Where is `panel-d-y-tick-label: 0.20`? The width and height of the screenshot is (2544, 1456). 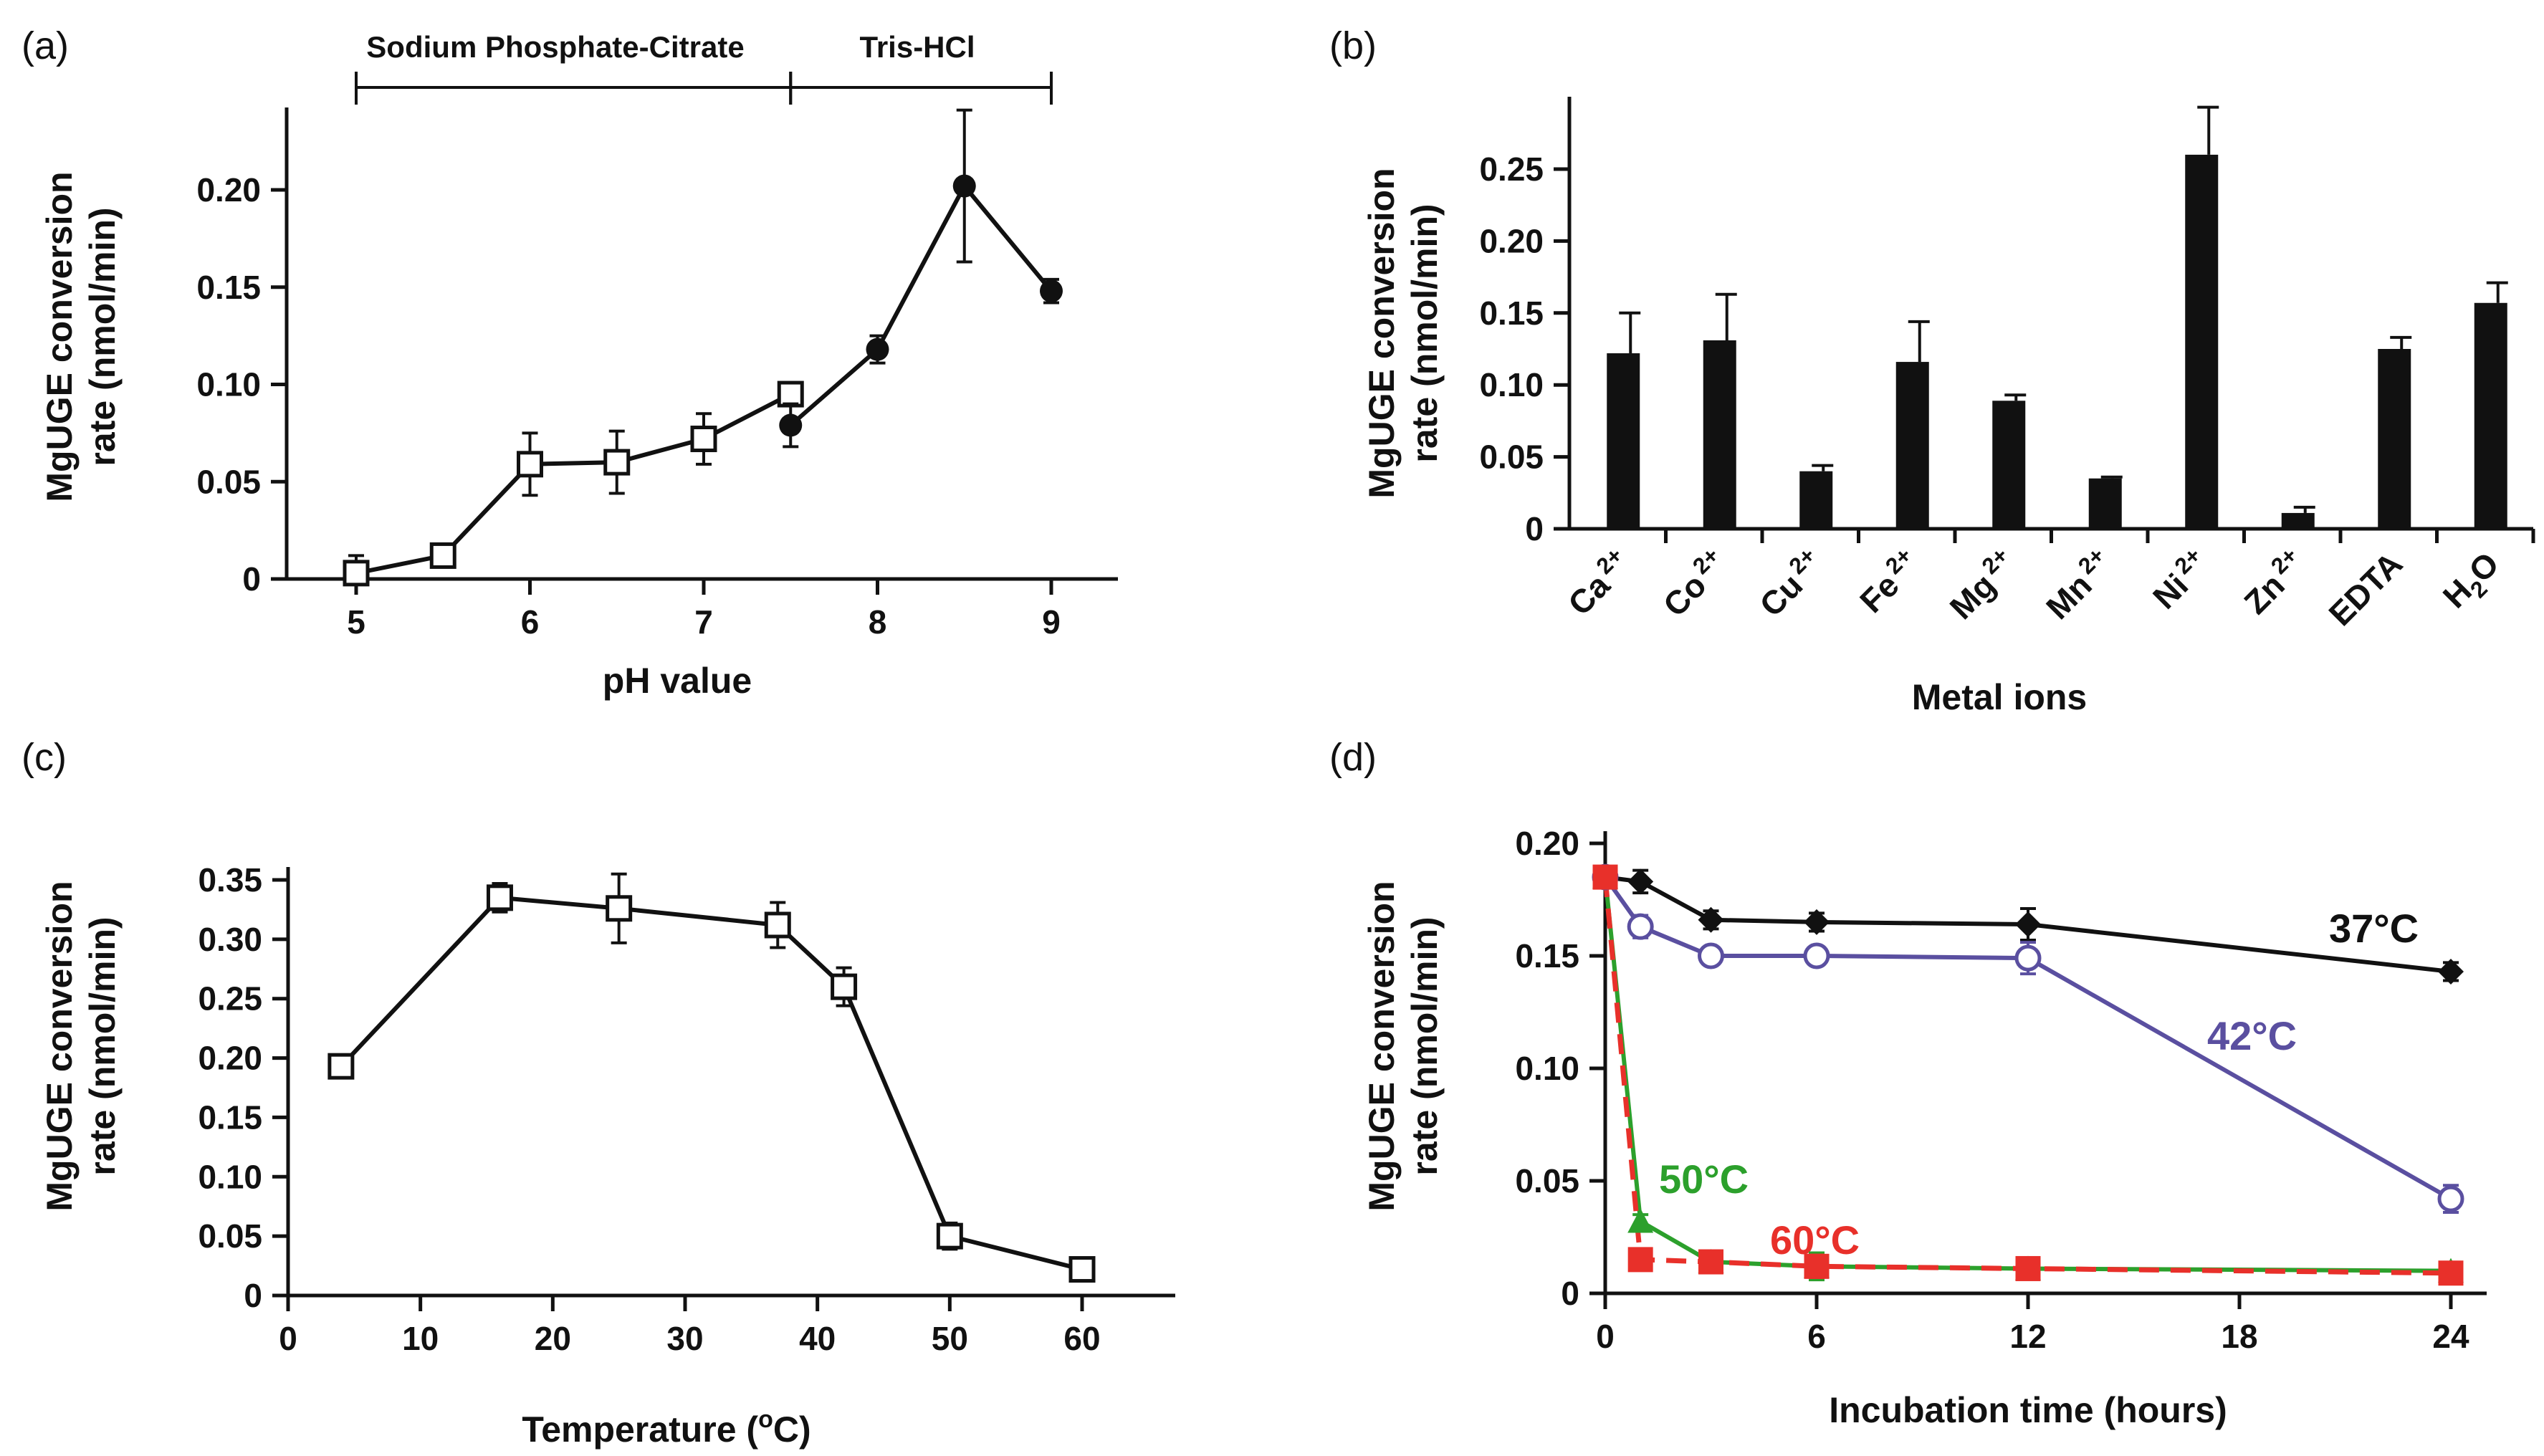 panel-d-y-tick-label: 0.20 is located at coordinates (1547, 843).